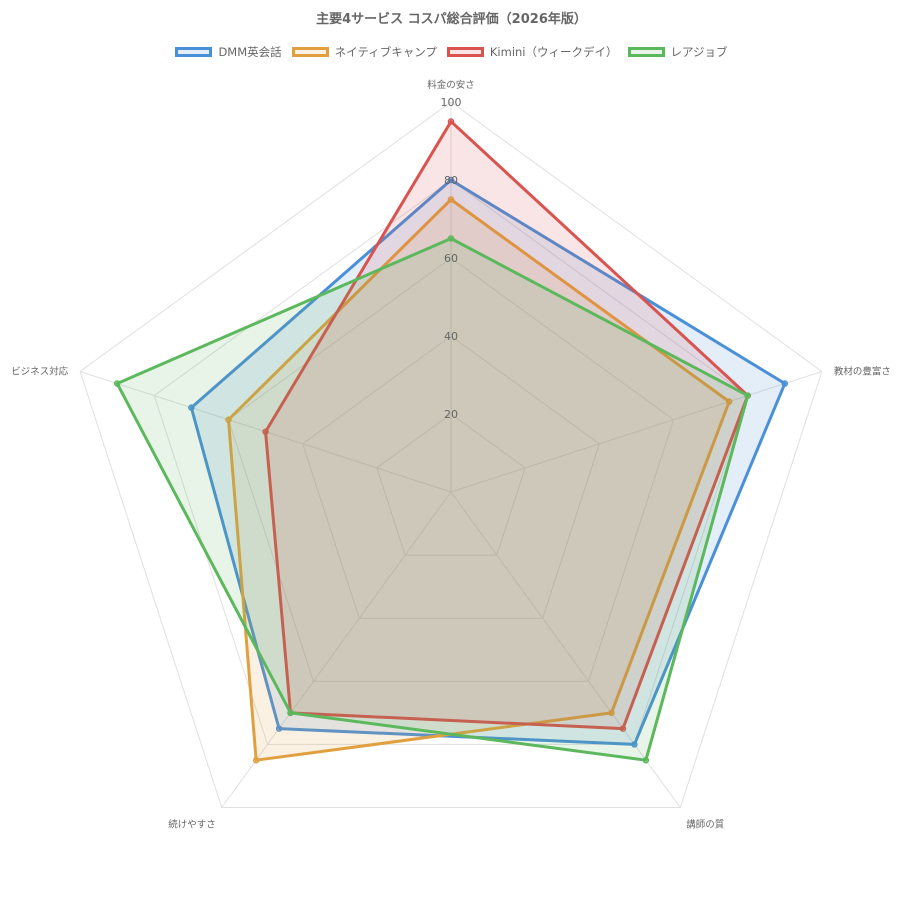 The height and width of the screenshot is (903, 903). I want to click on axis-label-0: 料金の安さ, so click(451, 85).